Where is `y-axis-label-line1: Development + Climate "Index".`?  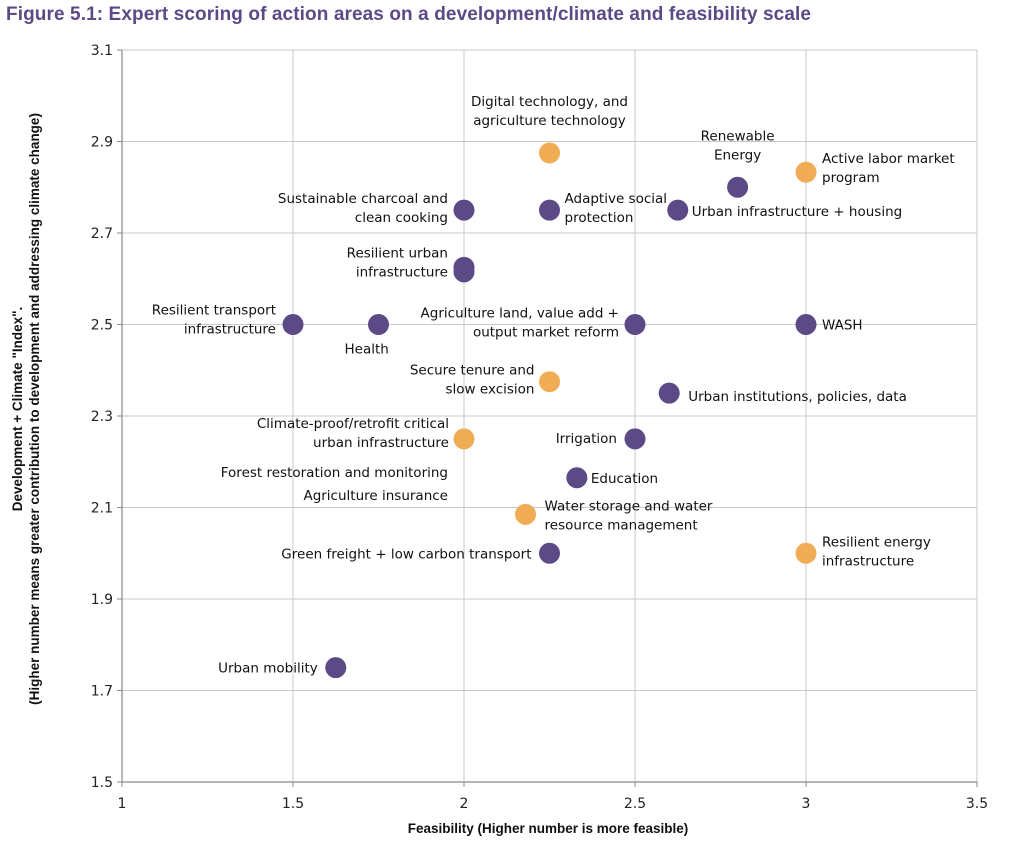 y-axis-label-line1: Development + Climate "Index". is located at coordinates (17, 409).